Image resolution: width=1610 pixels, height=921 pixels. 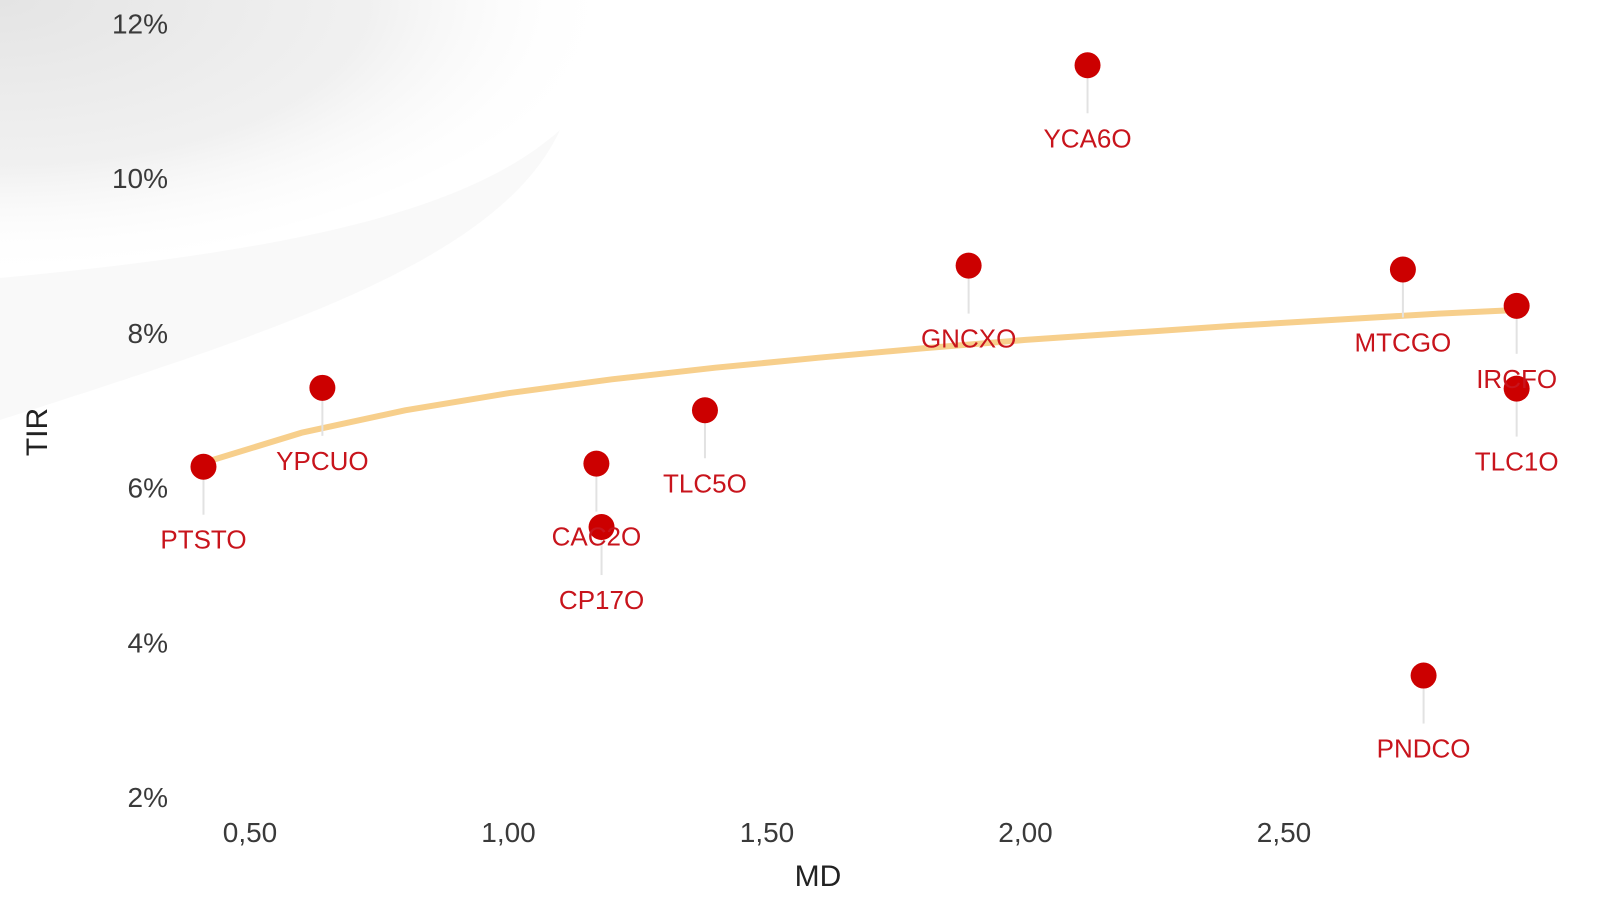 I want to click on point-label: PTSTO, so click(x=203, y=540).